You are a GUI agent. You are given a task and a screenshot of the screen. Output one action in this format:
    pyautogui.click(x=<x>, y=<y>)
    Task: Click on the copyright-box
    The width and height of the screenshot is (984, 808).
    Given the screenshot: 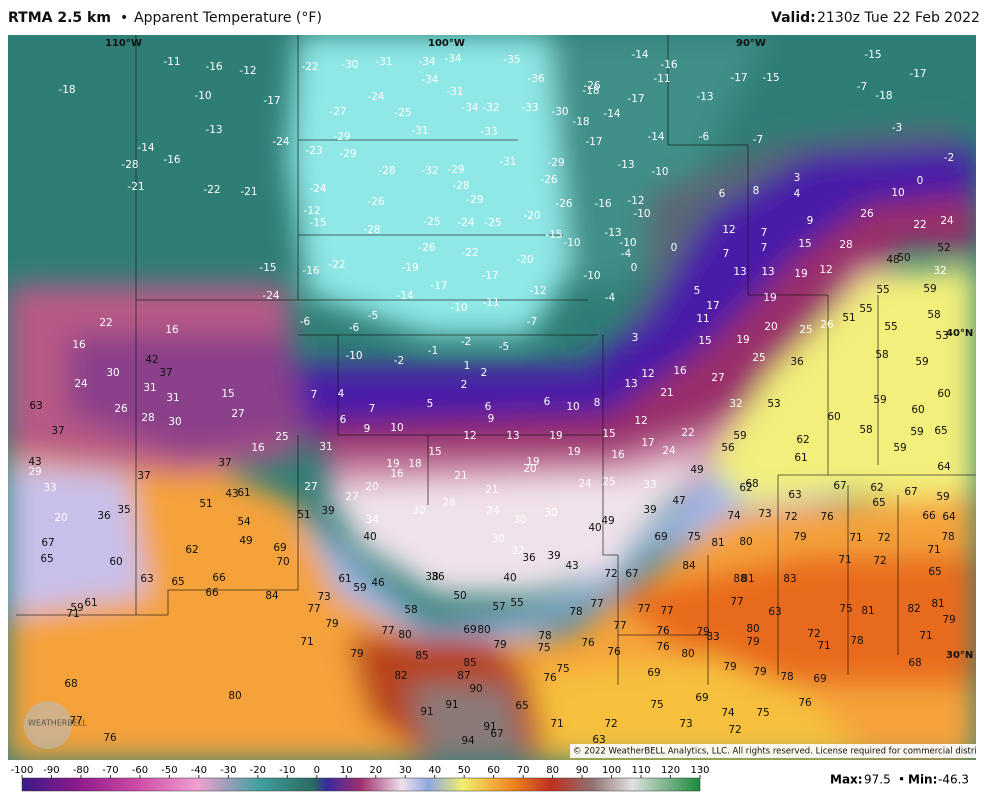 What is the action you would take?
    pyautogui.click(x=773, y=751)
    